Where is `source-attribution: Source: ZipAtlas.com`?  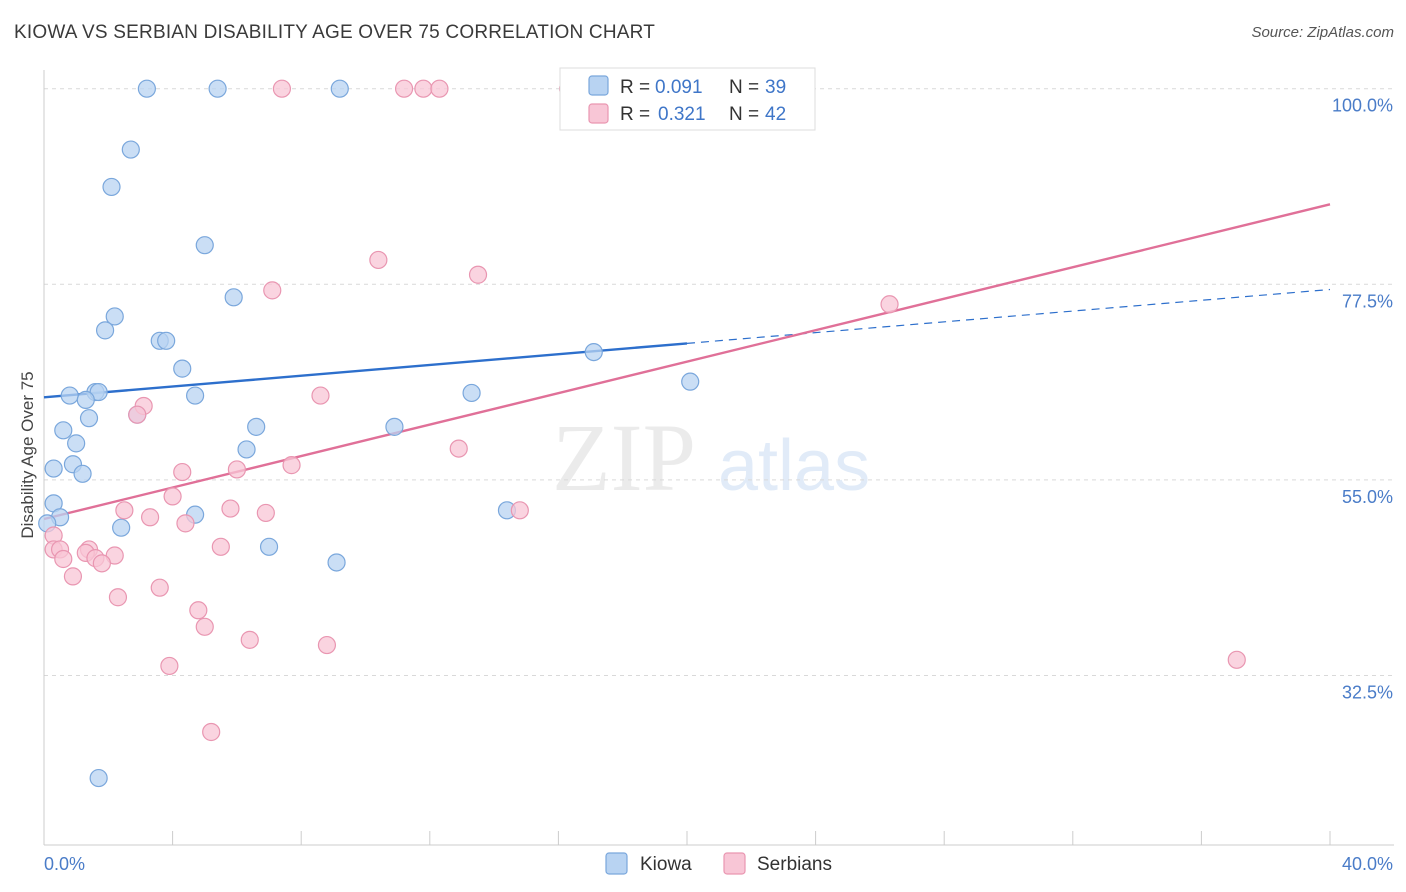 source-attribution: Source: ZipAtlas.com is located at coordinates (1322, 32).